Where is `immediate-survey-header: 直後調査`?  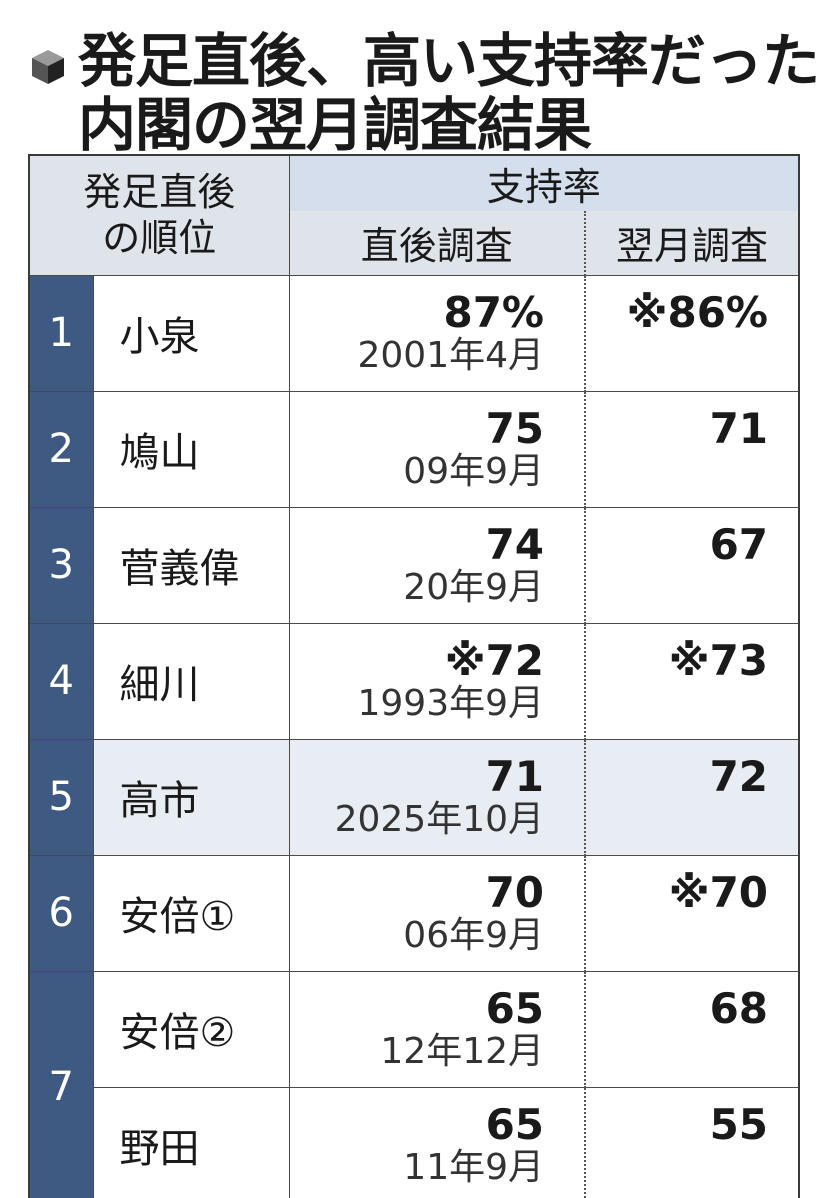
immediate-survey-header: 直後調査 is located at coordinates (437, 243).